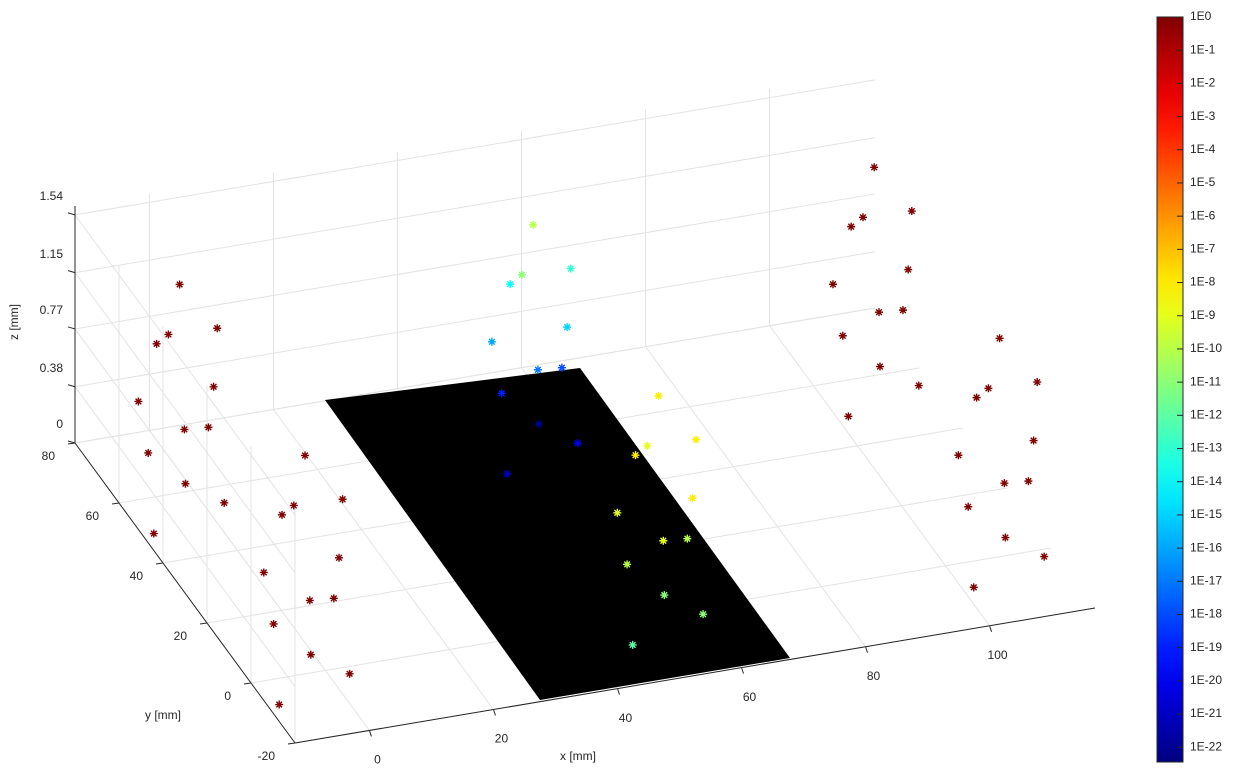 Image resolution: width=1243 pixels, height=774 pixels. Describe the element at coordinates (52, 196) in the screenshot. I see `z-tick-label: 1.54` at that location.